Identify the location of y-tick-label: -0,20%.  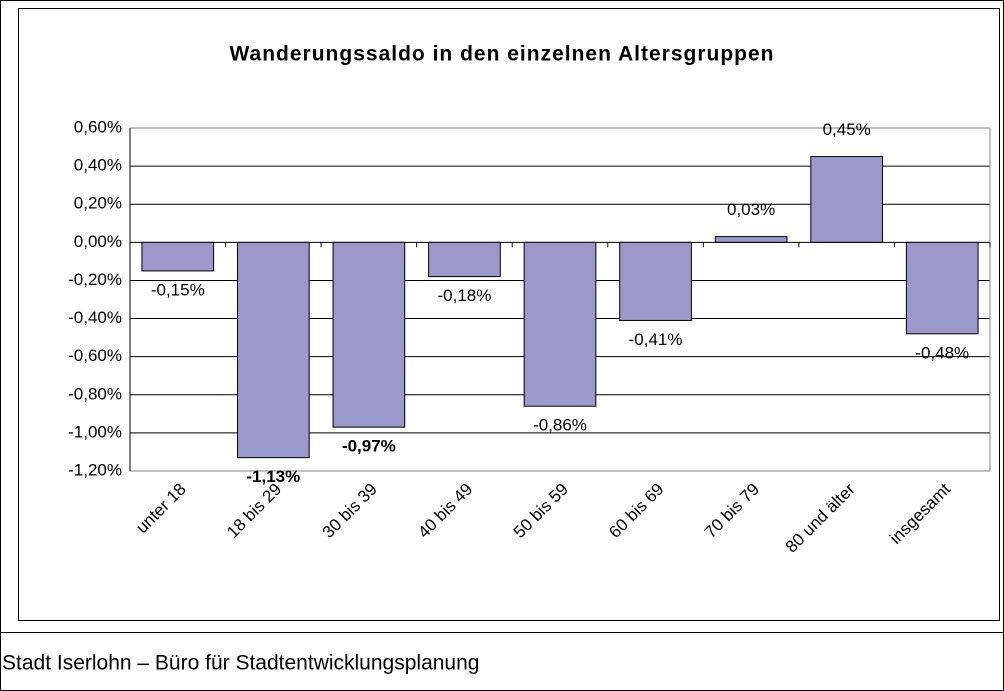
(95, 279).